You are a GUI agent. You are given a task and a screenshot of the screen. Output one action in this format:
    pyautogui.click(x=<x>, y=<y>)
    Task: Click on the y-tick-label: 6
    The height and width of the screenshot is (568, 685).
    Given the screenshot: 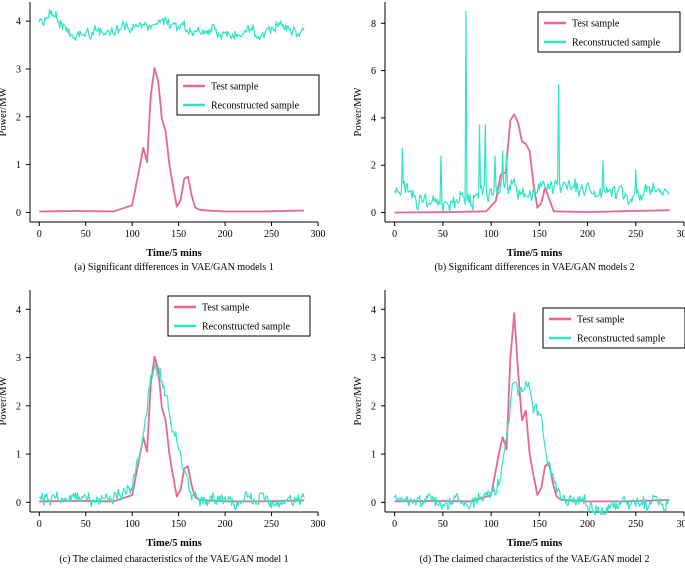 What is the action you would take?
    pyautogui.click(x=373, y=71)
    